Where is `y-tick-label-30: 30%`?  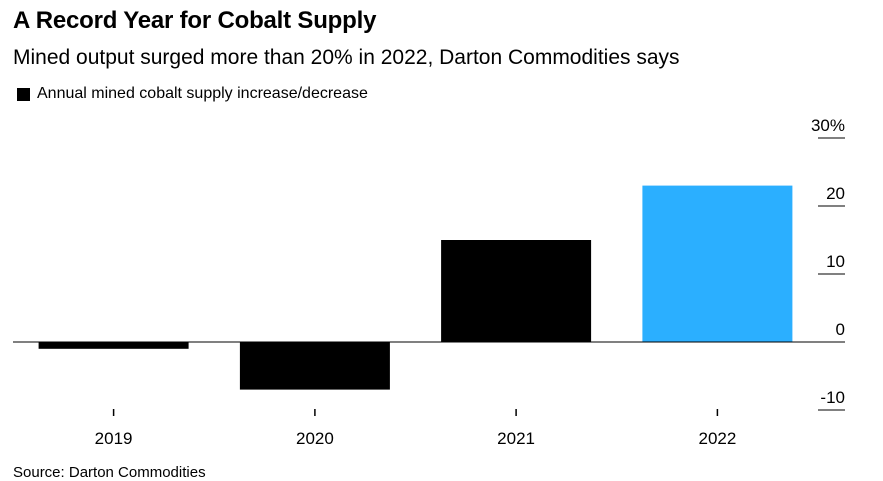 y-tick-label-30: 30% is located at coordinates (828, 125).